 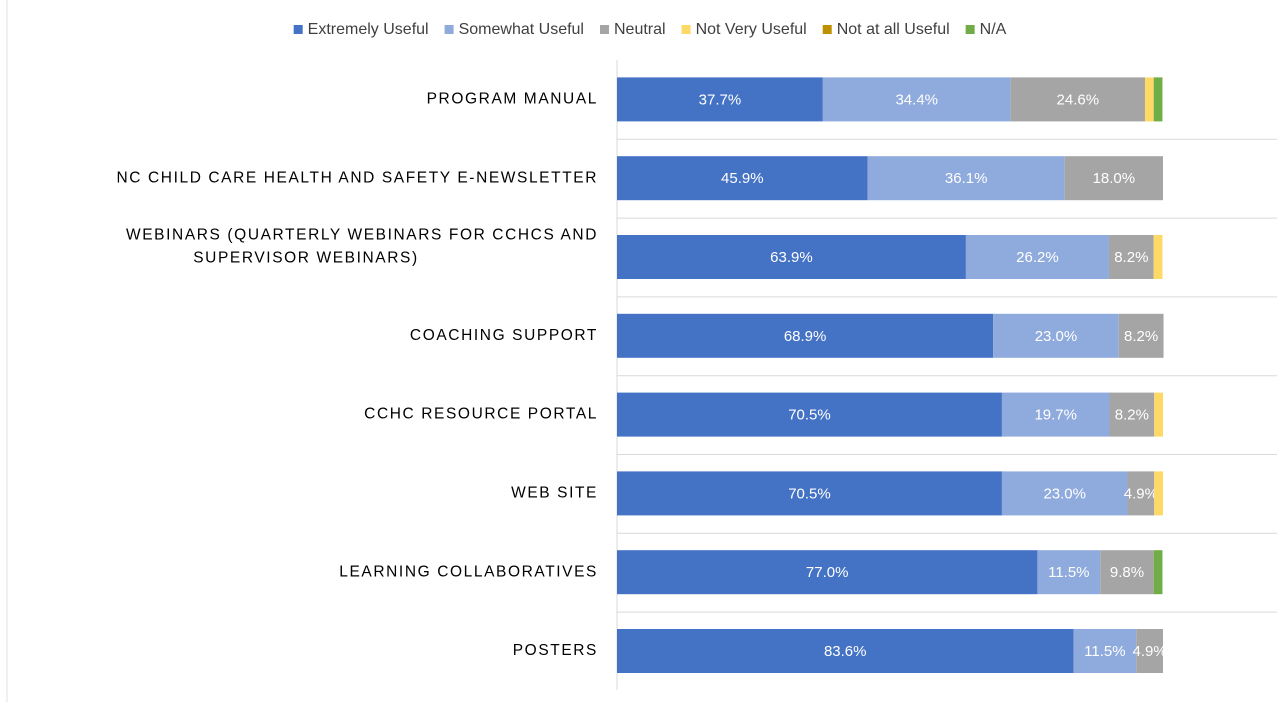 I want to click on value-label: 34.4%, so click(x=916, y=99).